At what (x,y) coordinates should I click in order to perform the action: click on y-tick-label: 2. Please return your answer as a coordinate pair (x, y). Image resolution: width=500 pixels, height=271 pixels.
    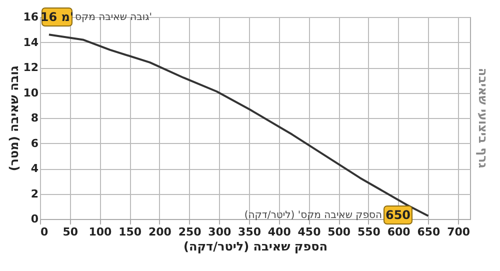
    Looking at the image, I should click on (34, 193).